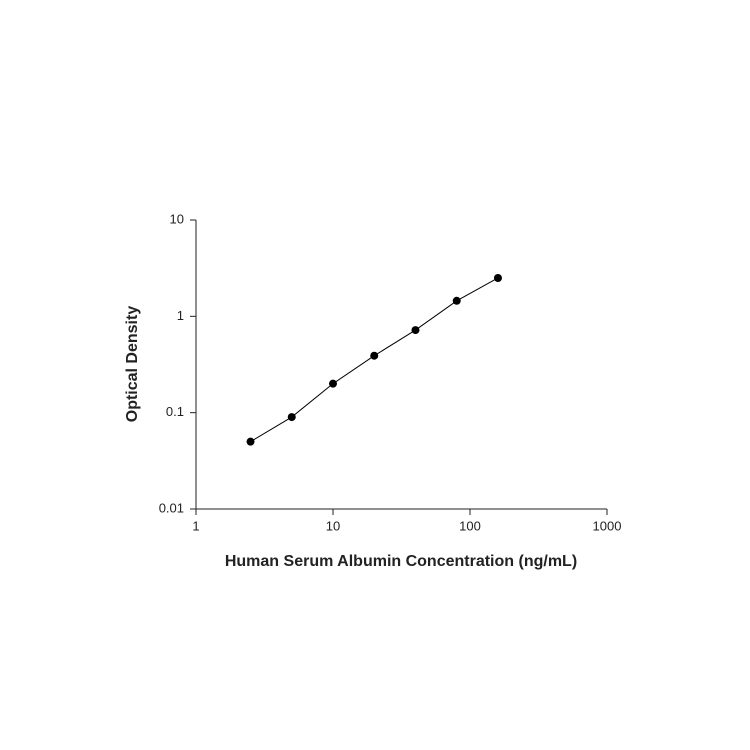 The image size is (750, 750). What do you see at coordinates (195, 525) in the screenshot?
I see `x-tick-label: 1` at bounding box center [195, 525].